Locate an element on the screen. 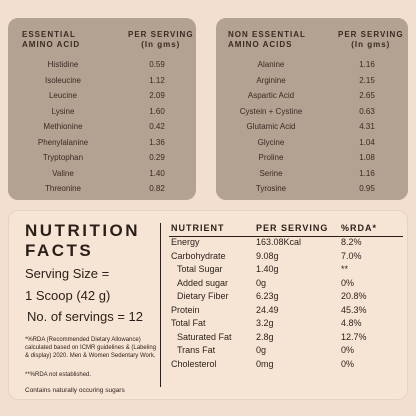  amino-name: Valine is located at coordinates (63, 173).